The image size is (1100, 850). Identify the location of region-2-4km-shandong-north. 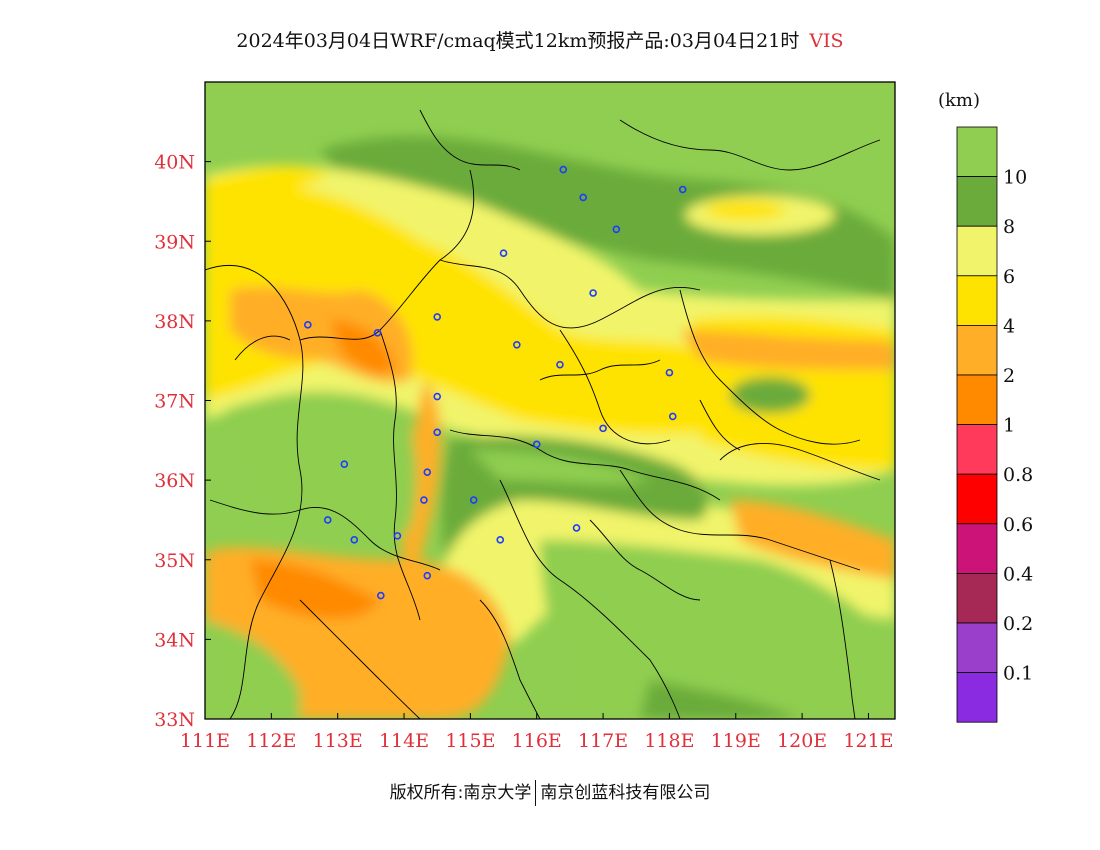
(787, 350).